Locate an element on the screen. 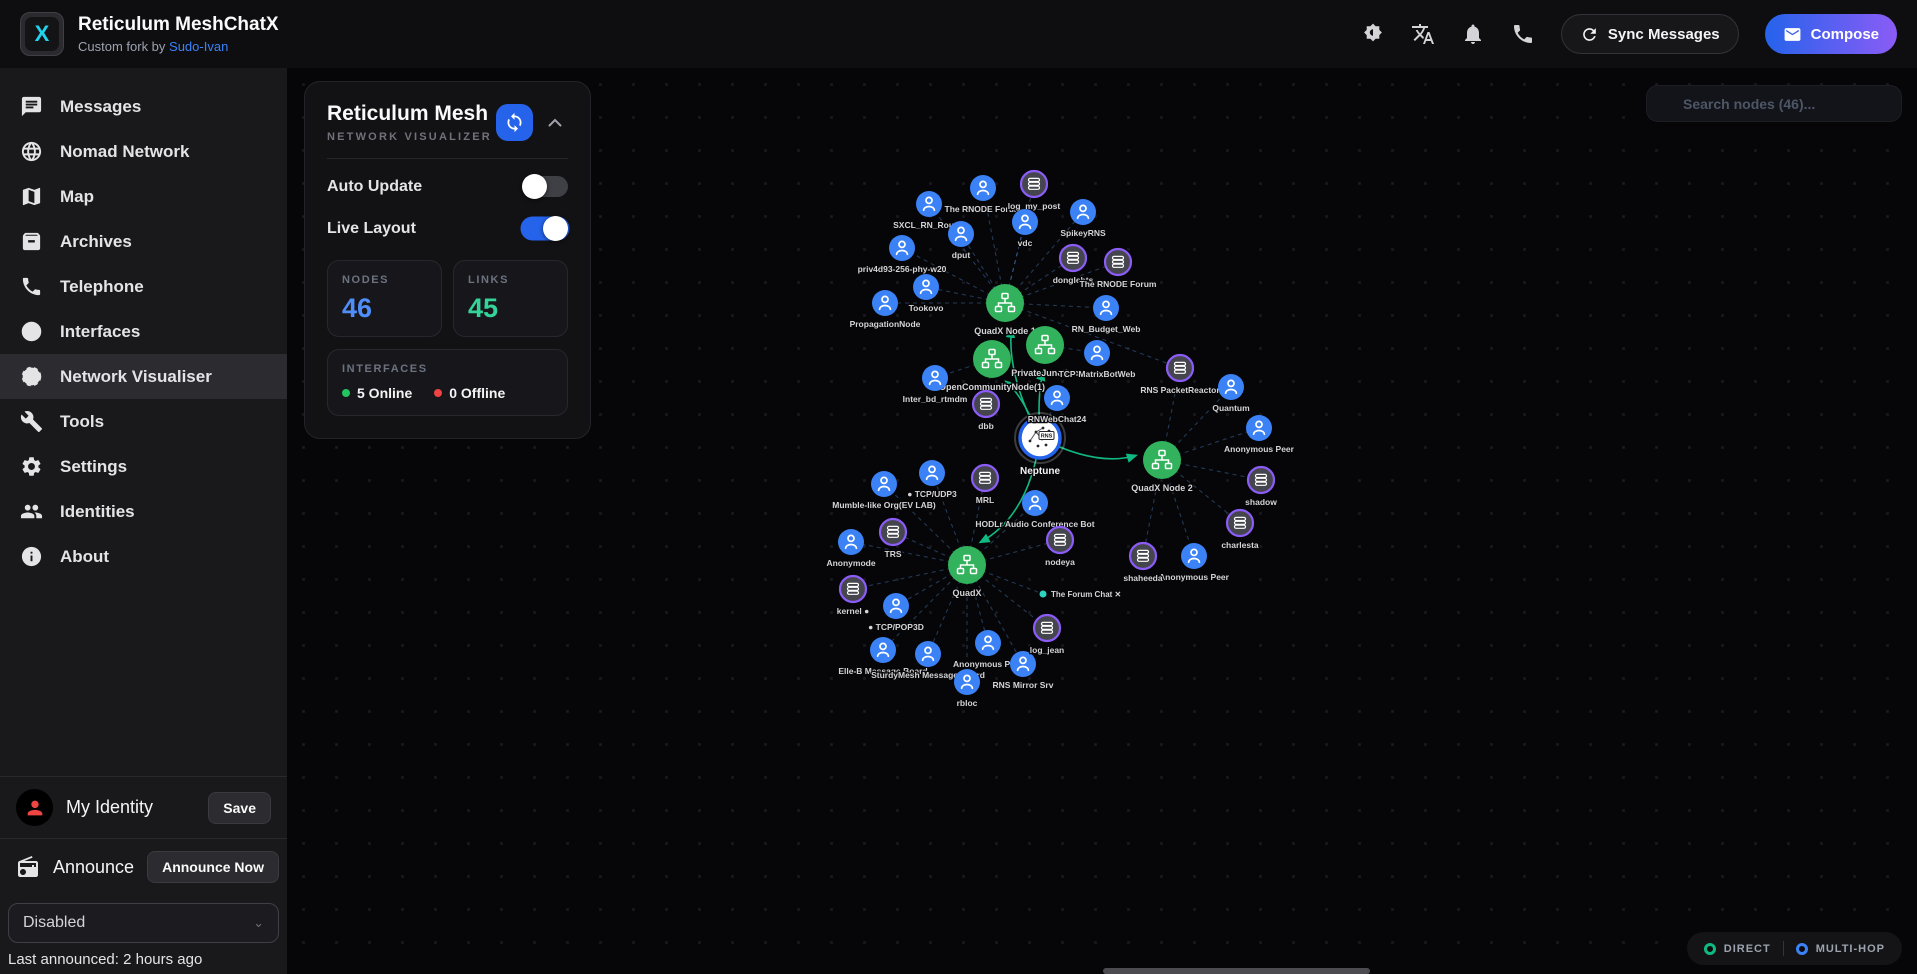 This screenshot has height=974, width=1917. sidebar-item-settings: Settings is located at coordinates (143, 466).